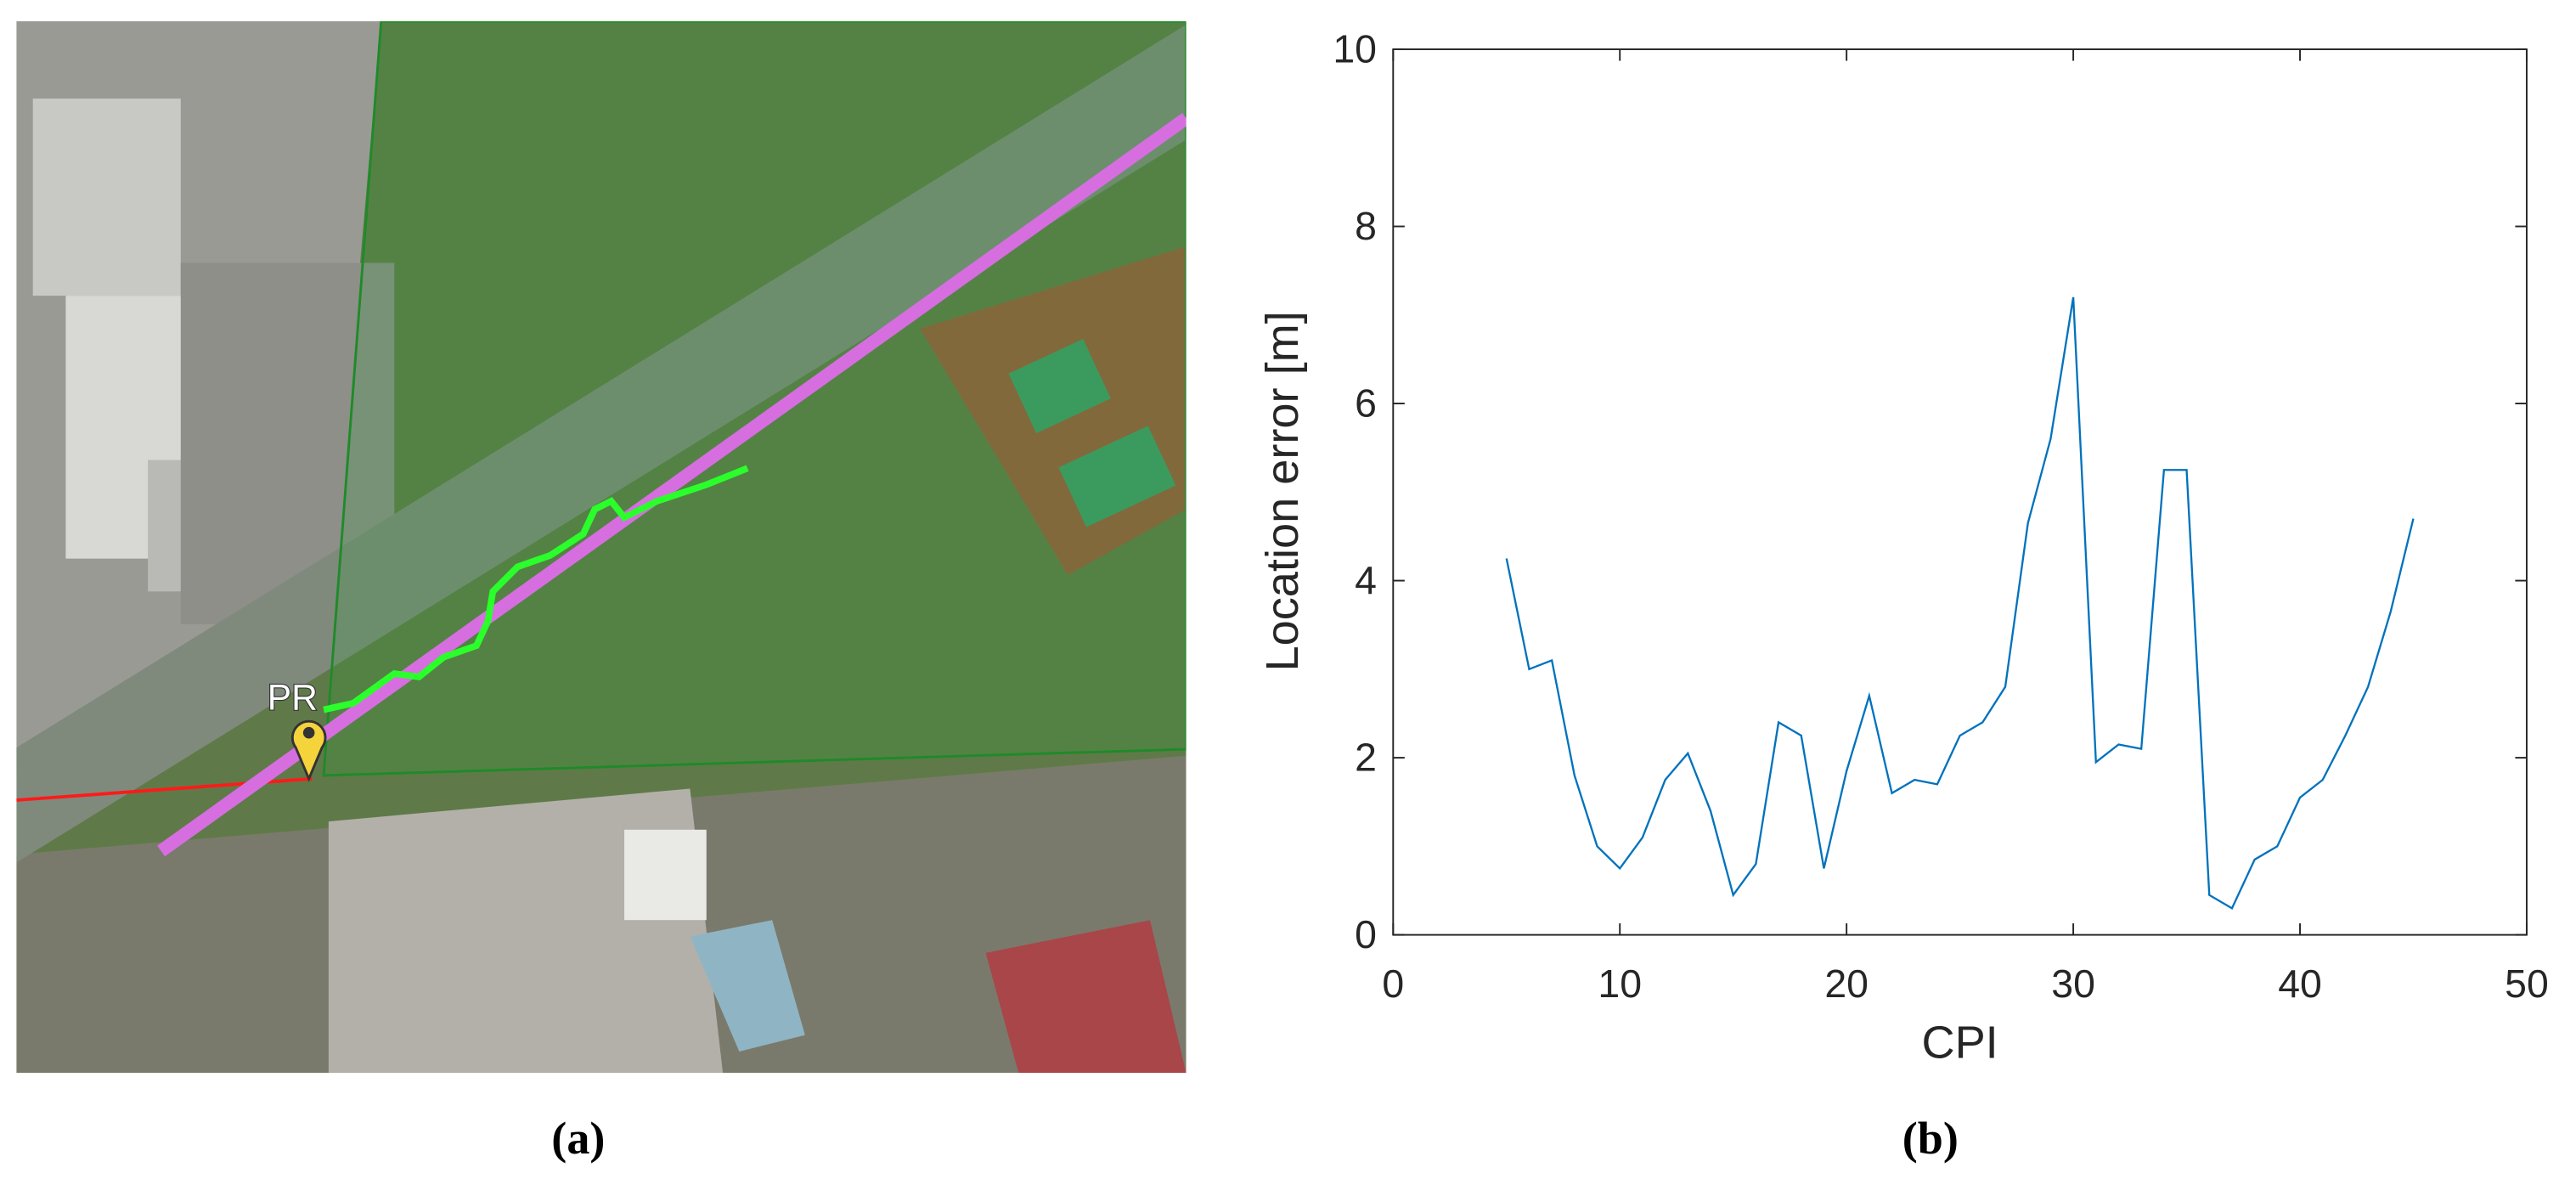 The width and height of the screenshot is (2576, 1190). What do you see at coordinates (1366, 934) in the screenshot?
I see `y-tick-label: 0` at bounding box center [1366, 934].